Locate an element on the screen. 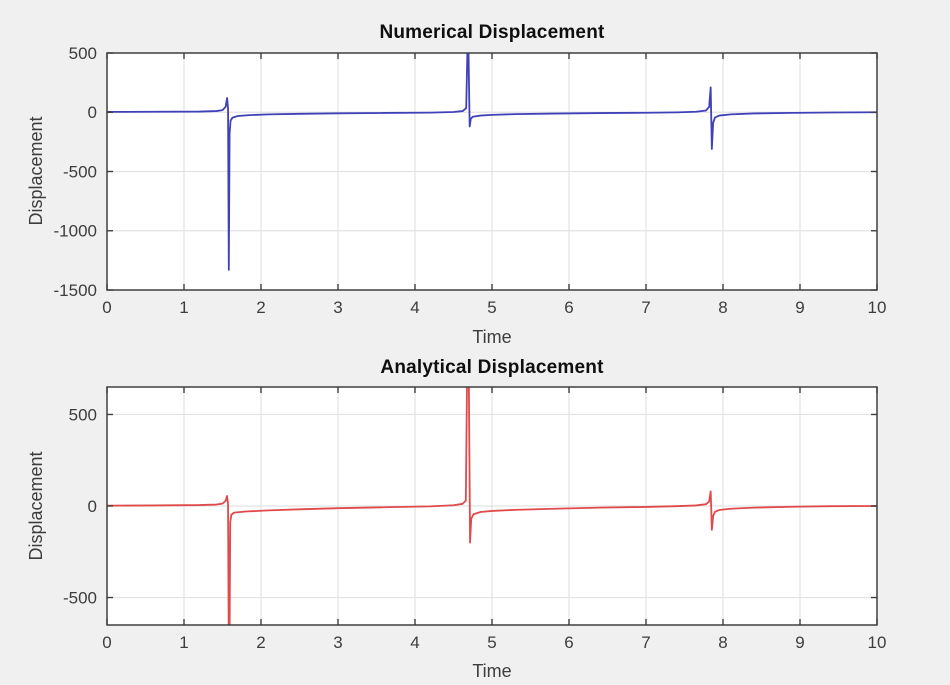  y-axis-label-analytical: Displacement is located at coordinates (36, 506).